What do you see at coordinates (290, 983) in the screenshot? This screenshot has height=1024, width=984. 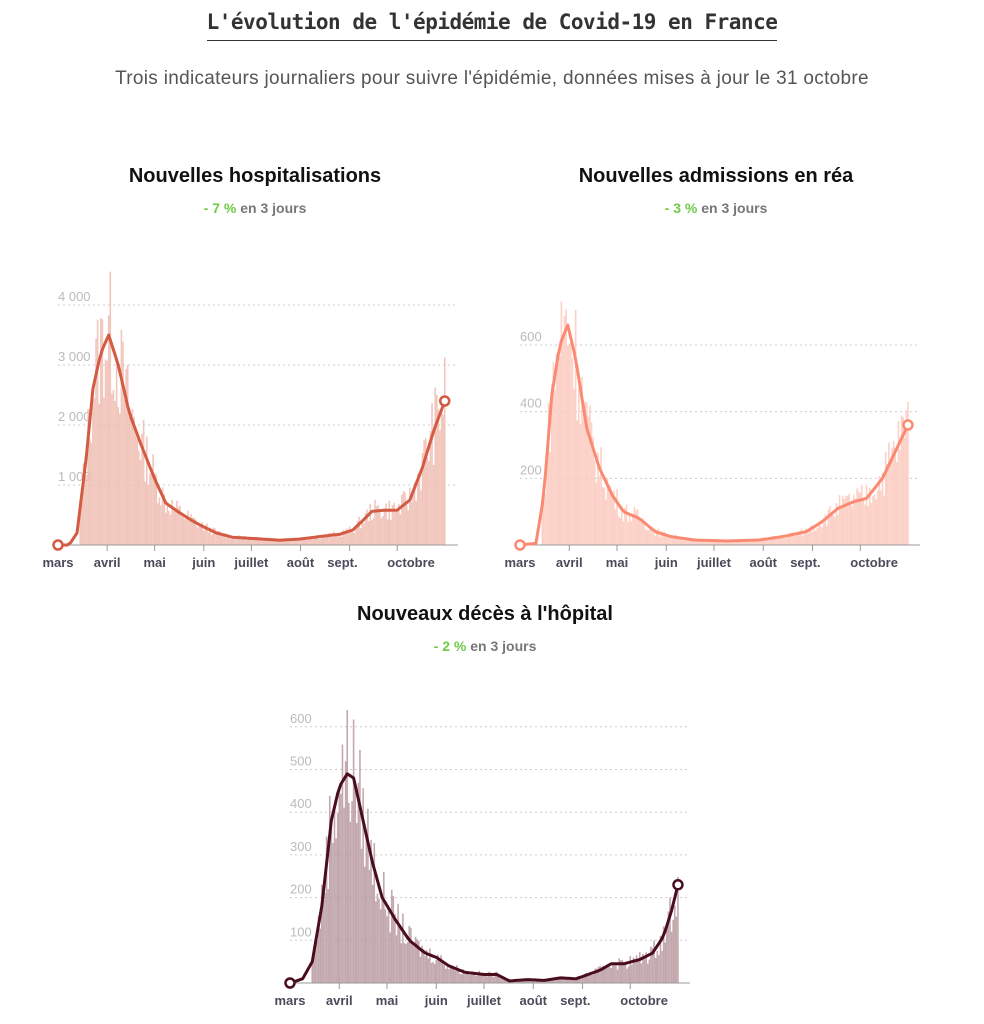 I see `start-point` at bounding box center [290, 983].